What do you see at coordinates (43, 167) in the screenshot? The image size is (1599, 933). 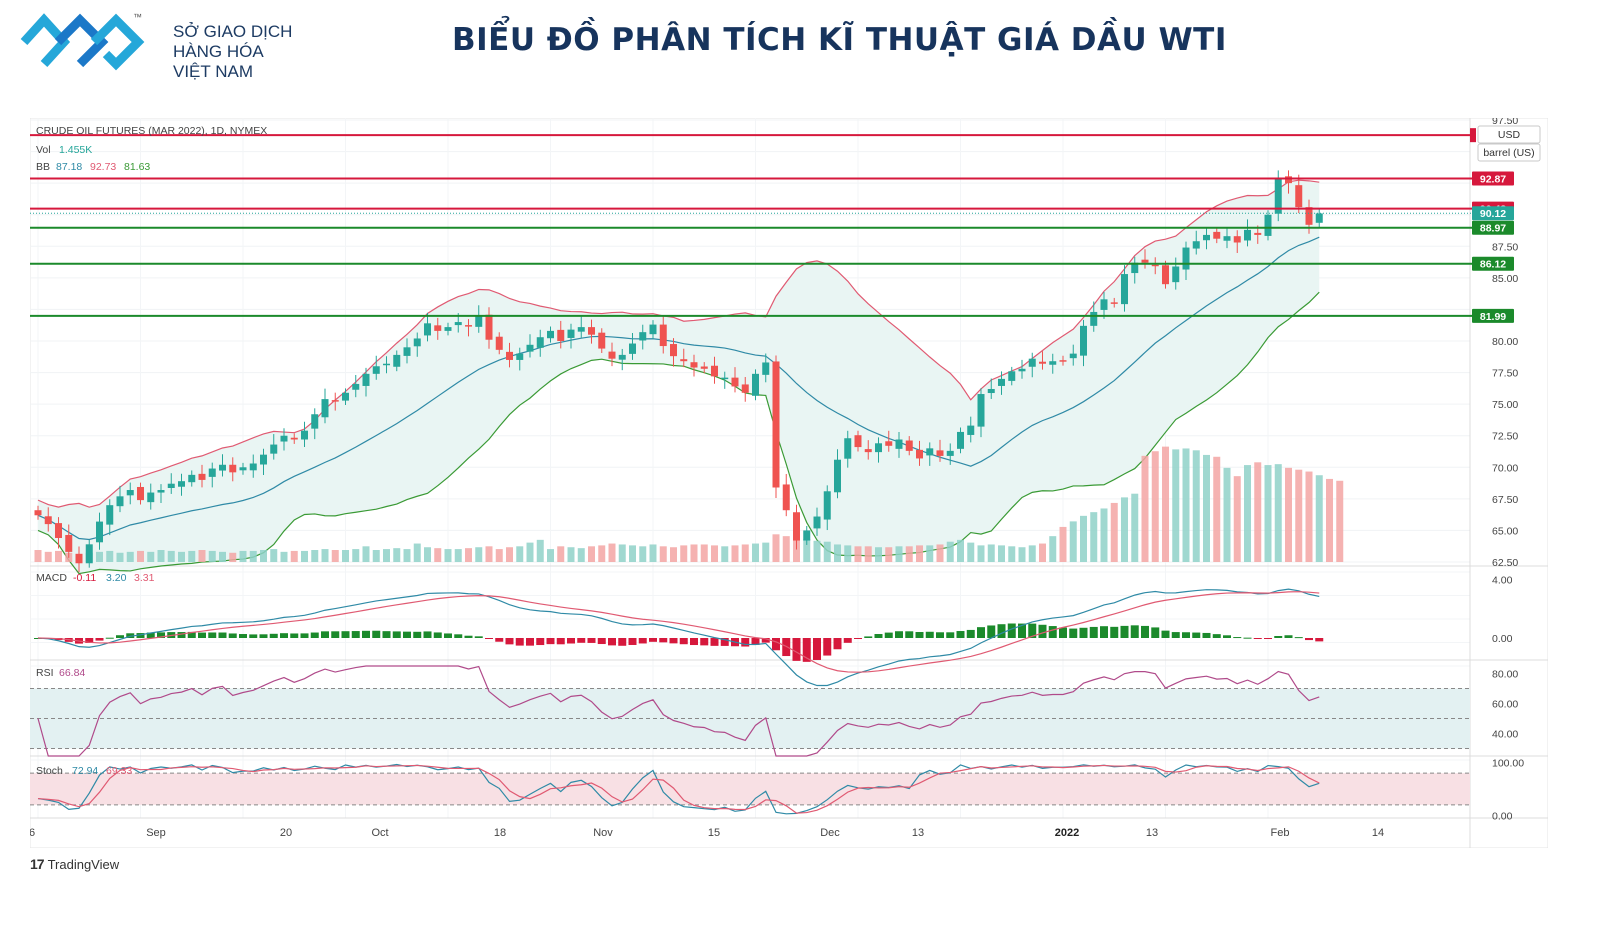 I see `bb-label: BB` at bounding box center [43, 167].